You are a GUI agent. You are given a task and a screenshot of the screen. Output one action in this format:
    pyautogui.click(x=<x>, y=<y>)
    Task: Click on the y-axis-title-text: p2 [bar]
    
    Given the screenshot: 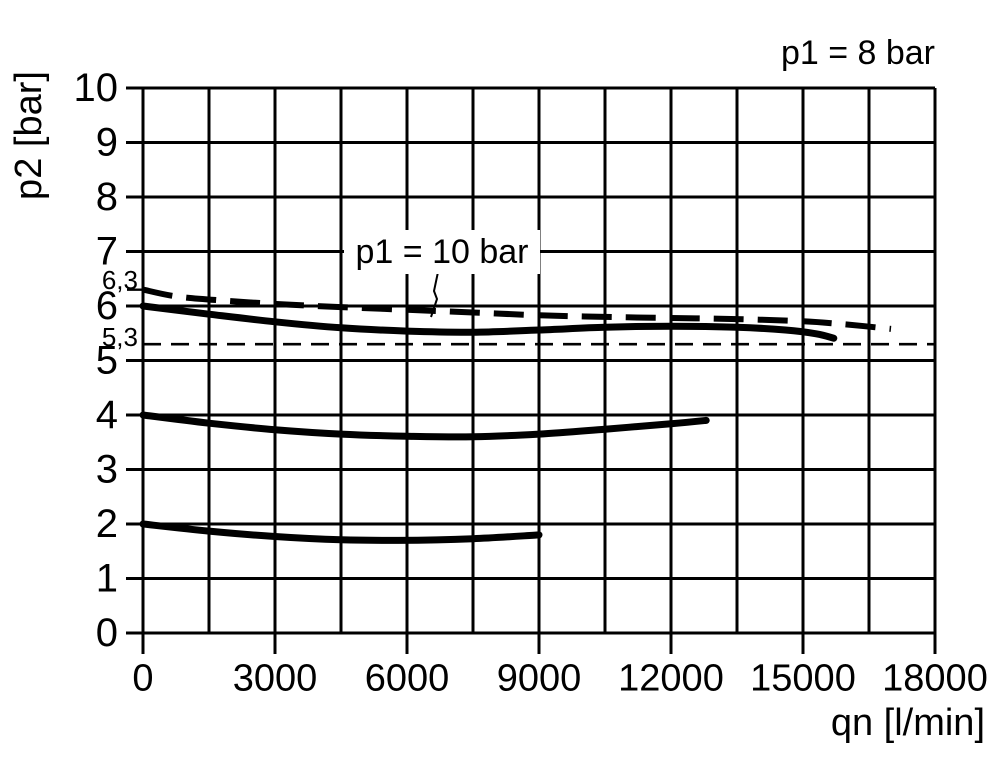 What is the action you would take?
    pyautogui.click(x=28, y=135)
    